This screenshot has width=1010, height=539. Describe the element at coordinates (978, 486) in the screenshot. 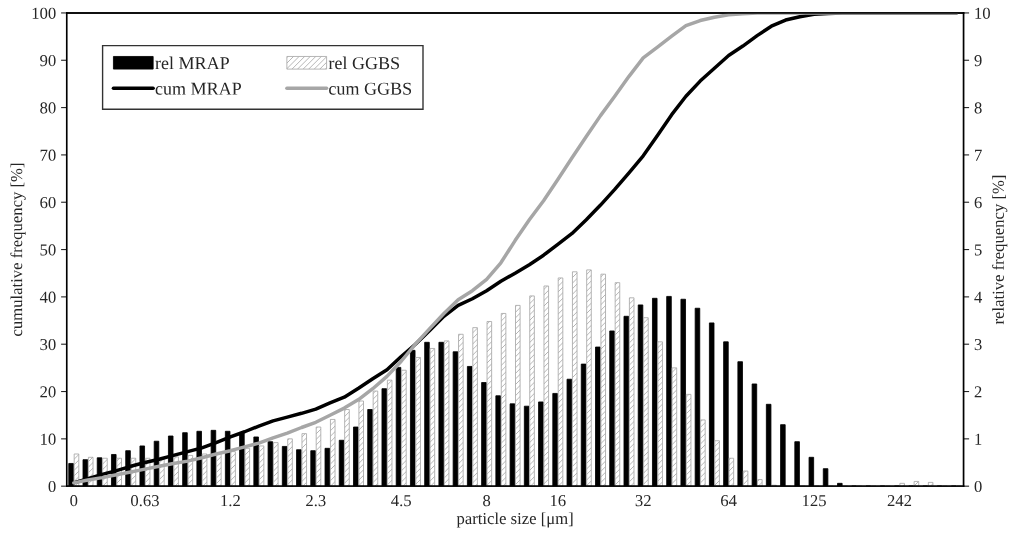

I see `y2-tick-label: 0` at that location.